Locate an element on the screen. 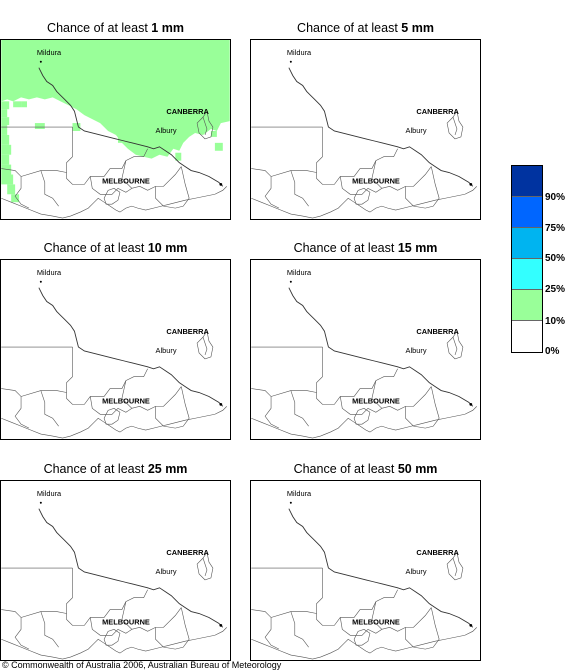  rainfall-fill-region is located at coordinates (115, 99).